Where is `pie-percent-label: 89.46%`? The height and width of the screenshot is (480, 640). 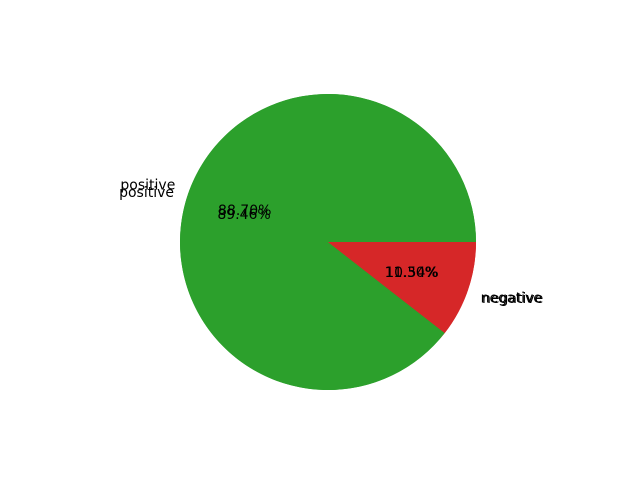 pie-percent-label: 89.46% is located at coordinates (243, 215).